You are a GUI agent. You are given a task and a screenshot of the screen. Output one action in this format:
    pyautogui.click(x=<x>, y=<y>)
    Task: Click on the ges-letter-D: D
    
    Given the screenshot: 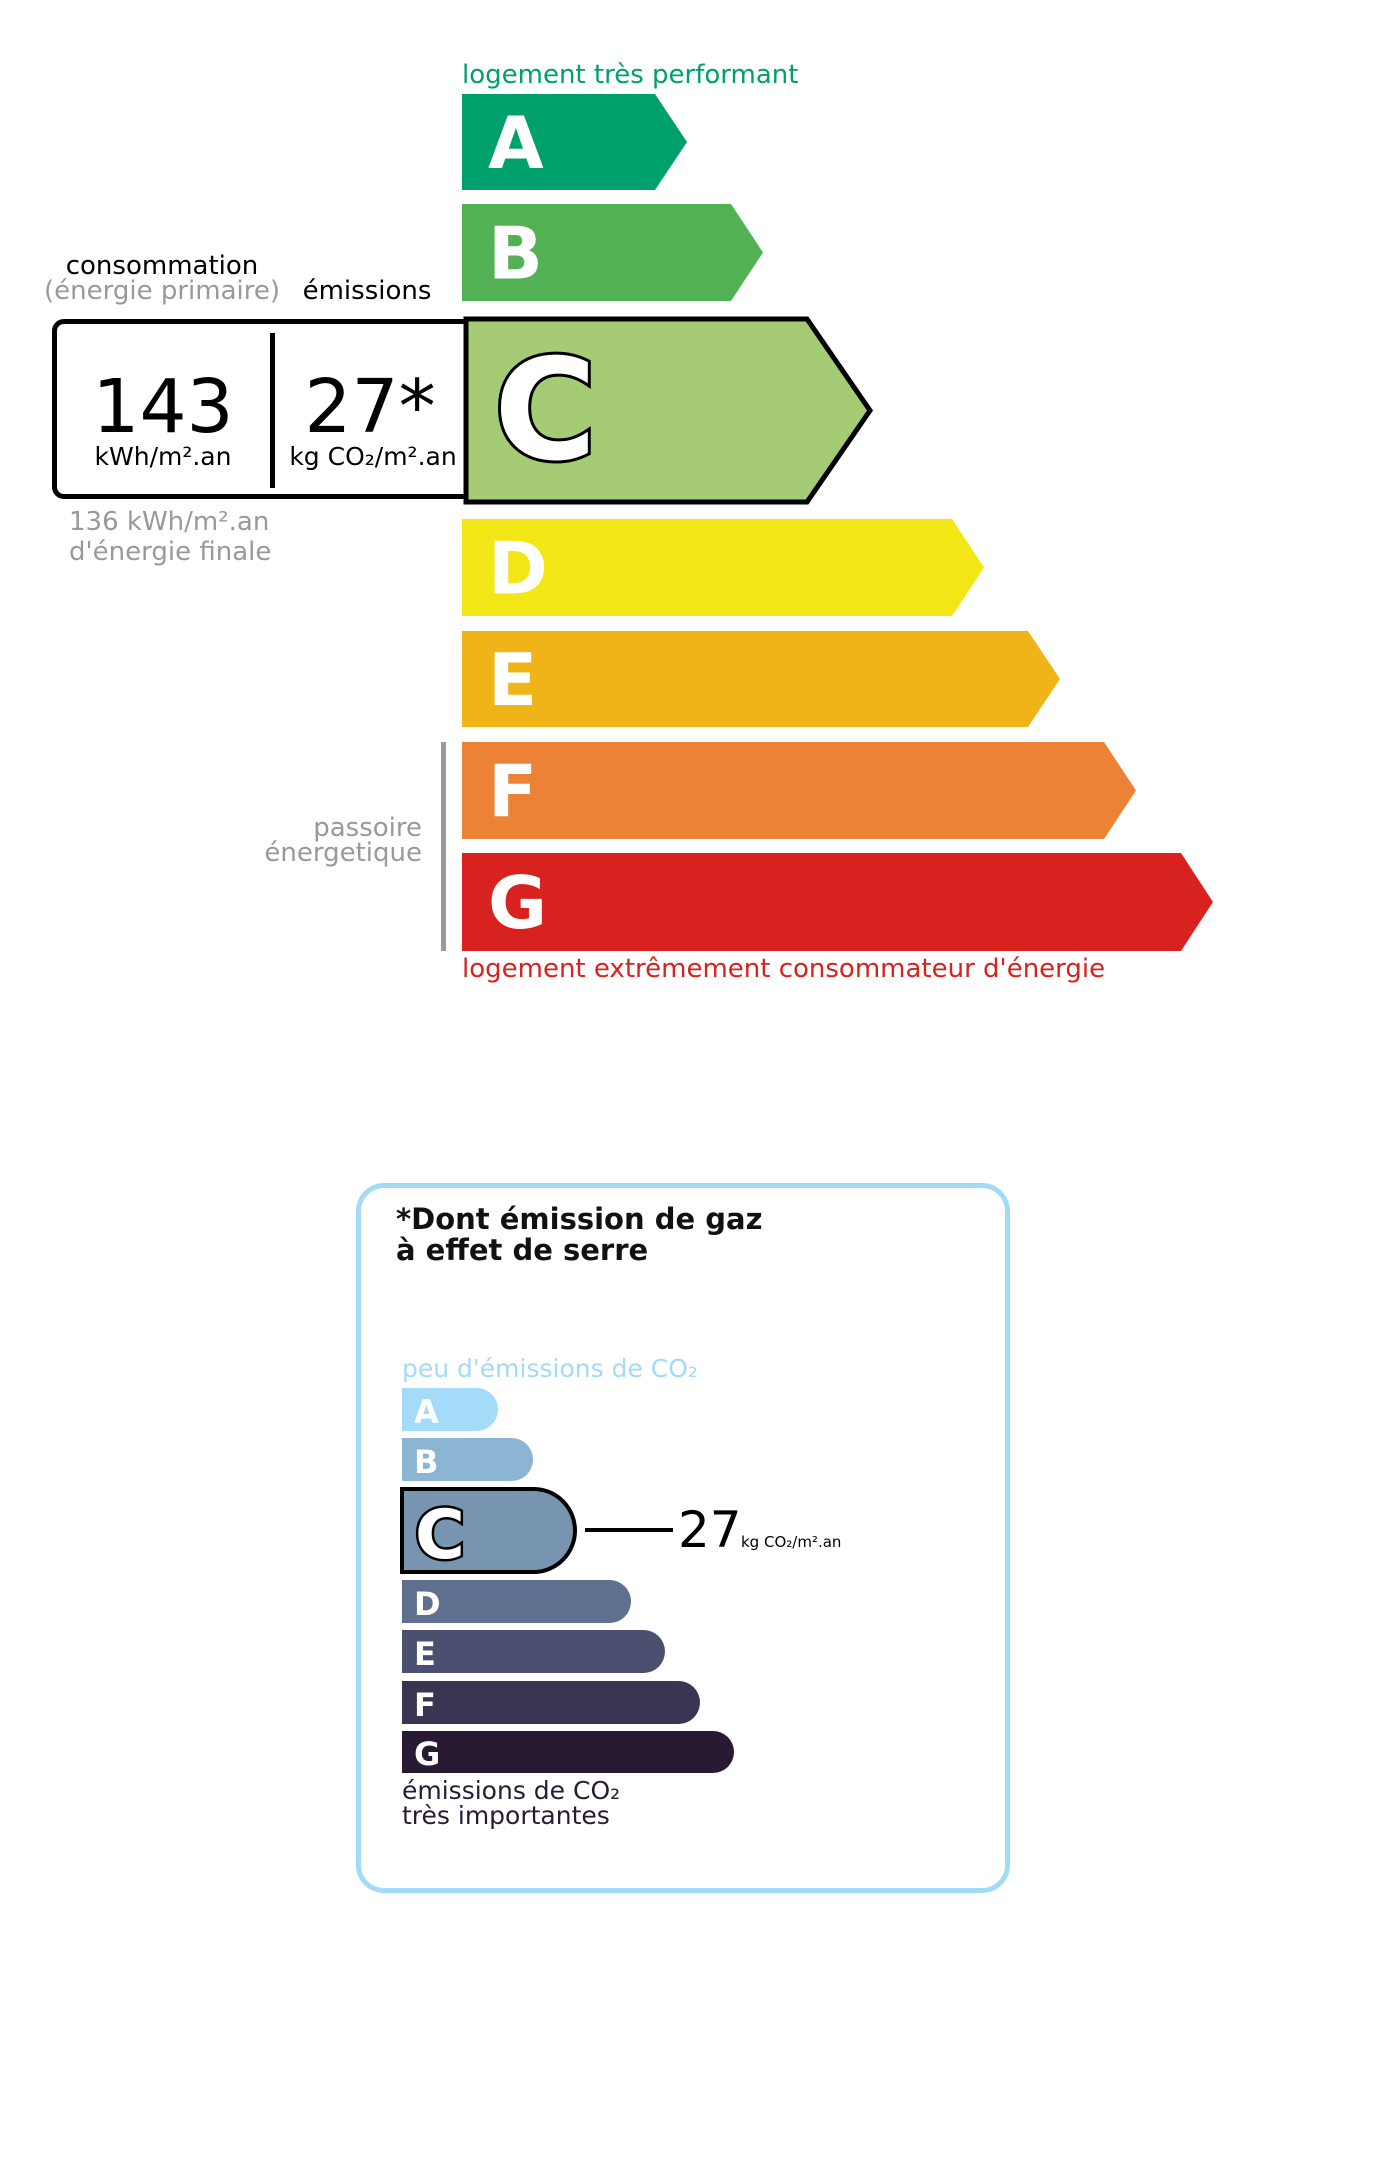 What is the action you would take?
    pyautogui.click(x=427, y=1604)
    